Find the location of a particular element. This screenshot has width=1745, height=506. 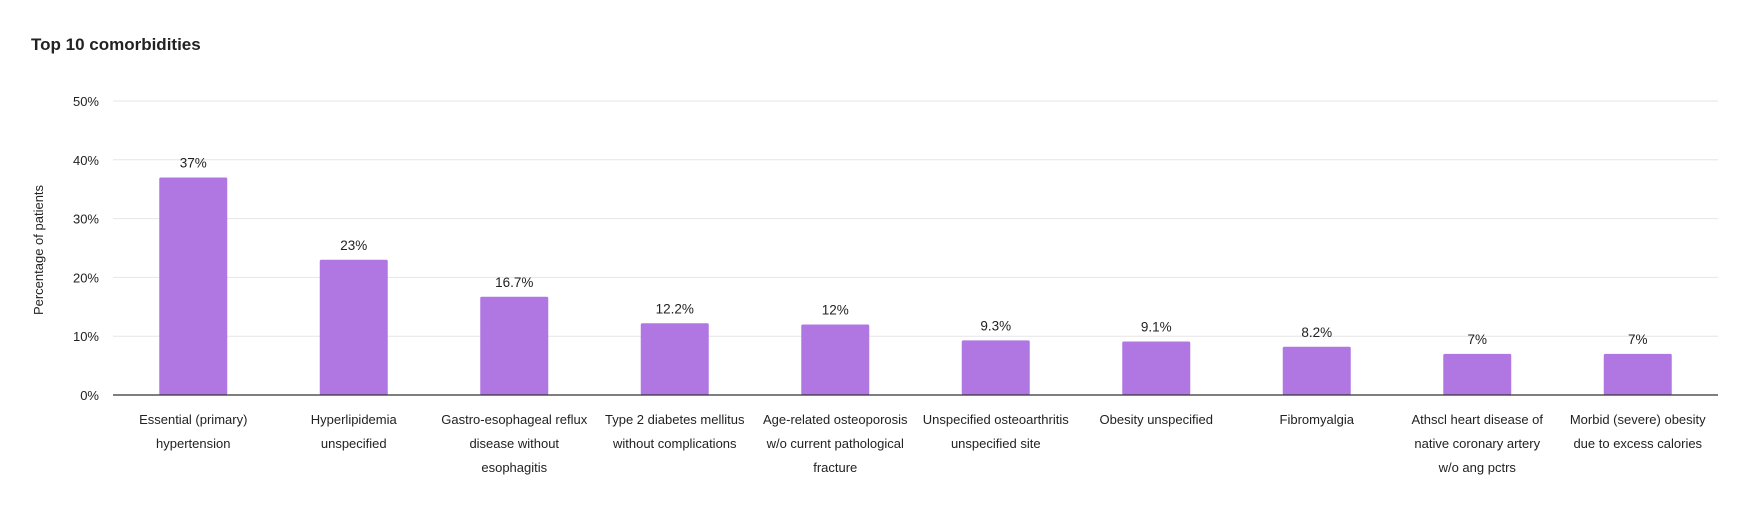

x-category-label: Hyperlipidemia unspecified is located at coordinates (354, 431).